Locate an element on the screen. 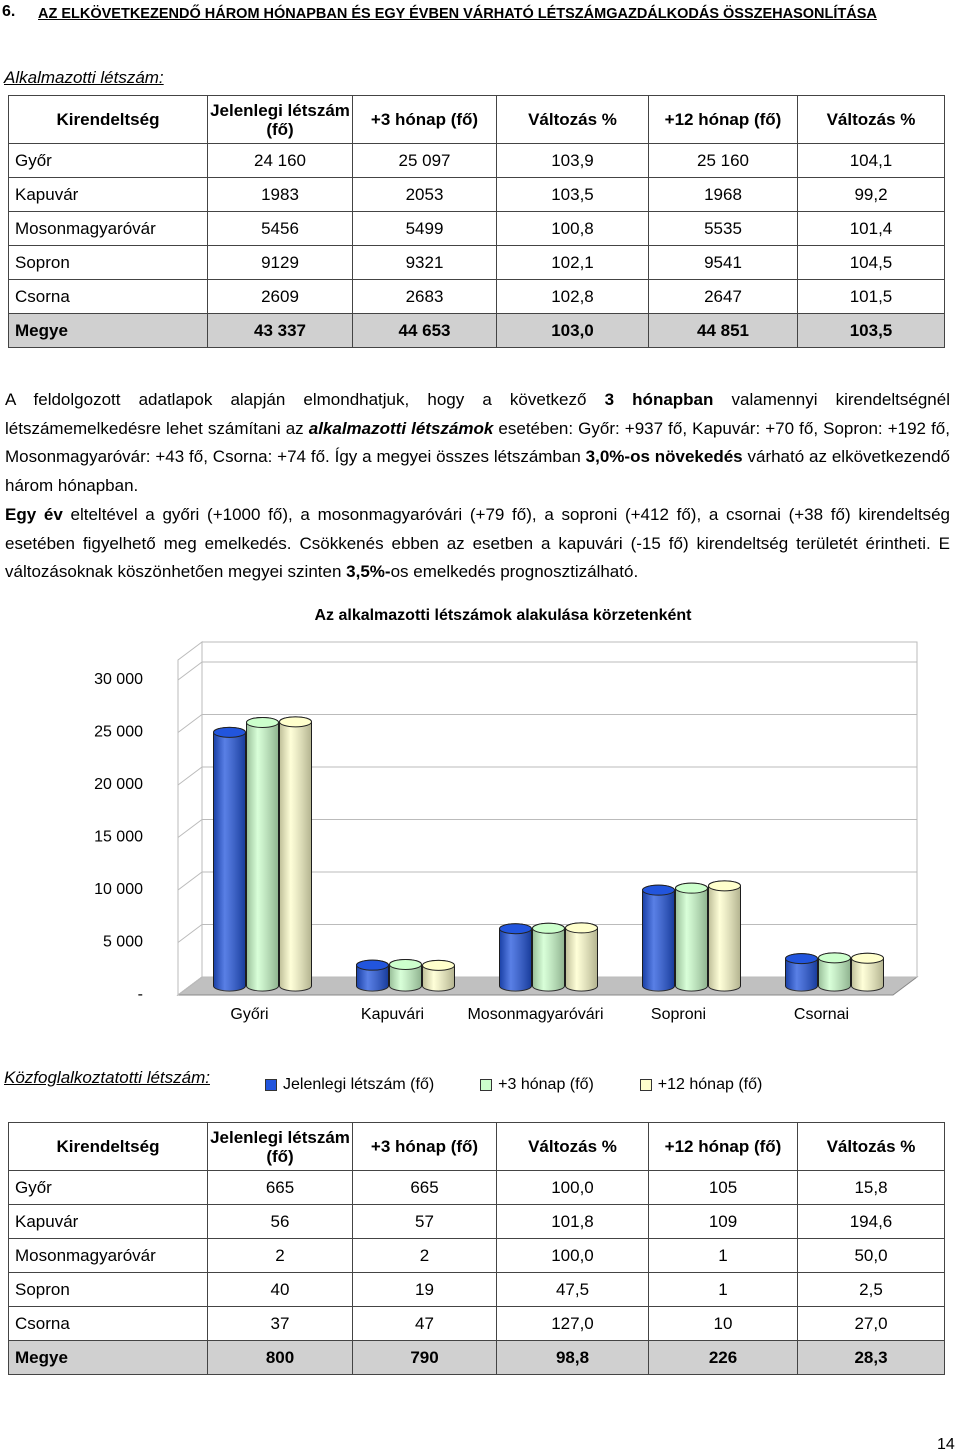  table-cell: 50,0 is located at coordinates (871, 1255).